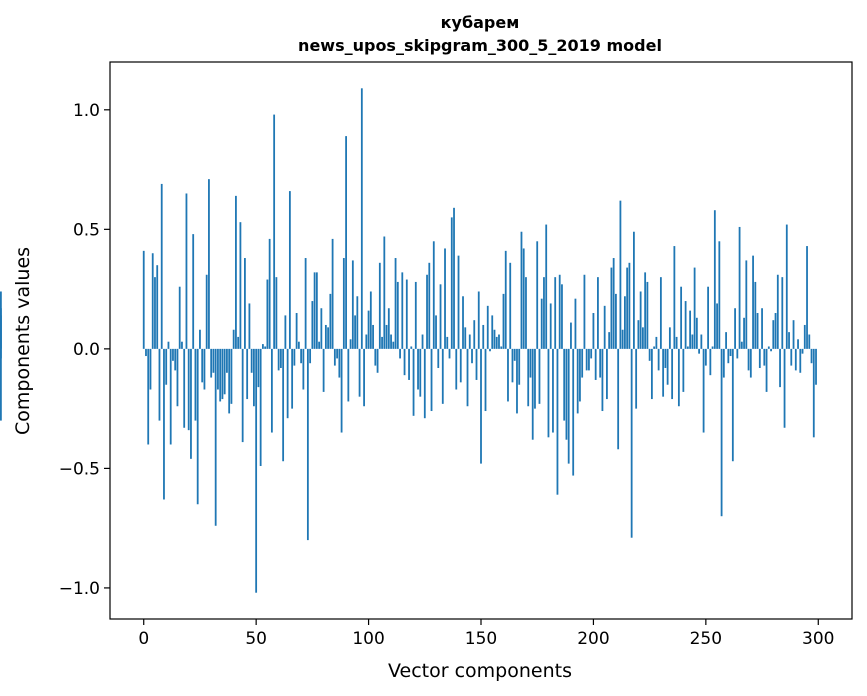 This screenshot has height=696, width=867. I want to click on y-tick-label: −1.0, so click(79, 589).